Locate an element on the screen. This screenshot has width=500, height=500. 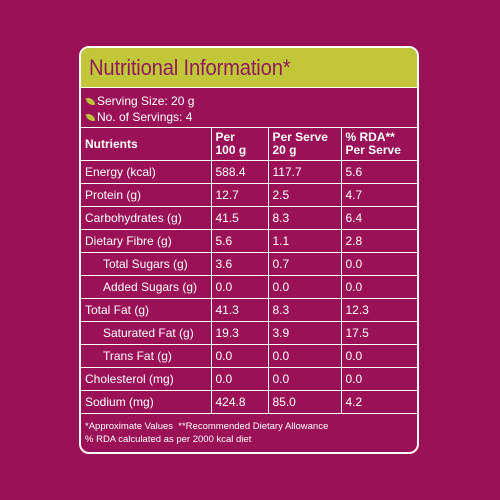
title-bar: Nutritional Information* is located at coordinates (249, 68).